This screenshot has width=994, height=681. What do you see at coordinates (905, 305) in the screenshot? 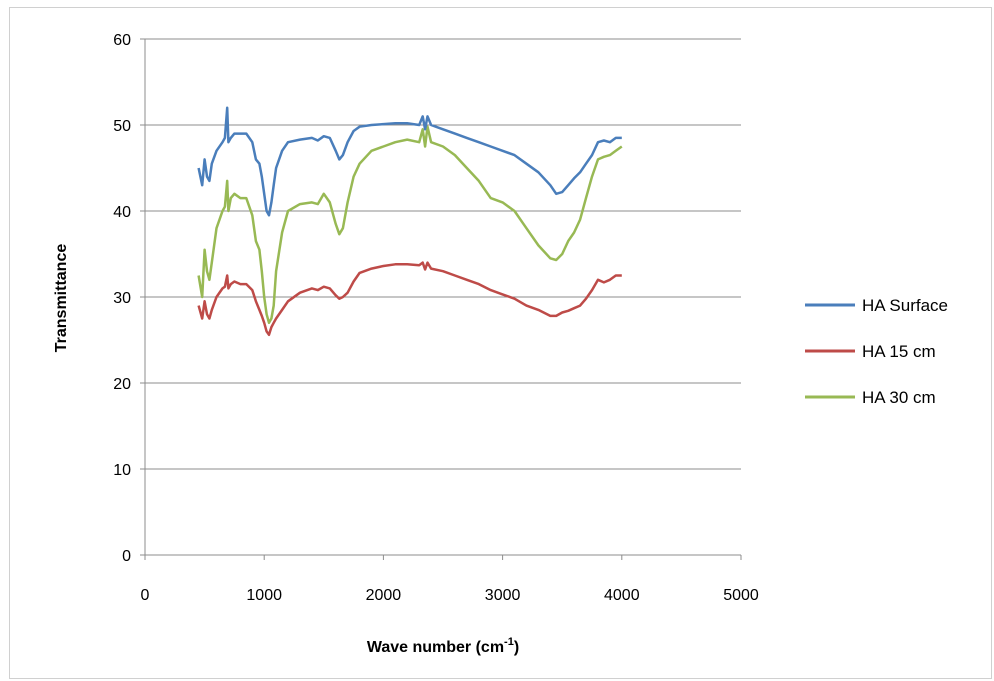
I see `legend-label: HA Surface` at bounding box center [905, 305].